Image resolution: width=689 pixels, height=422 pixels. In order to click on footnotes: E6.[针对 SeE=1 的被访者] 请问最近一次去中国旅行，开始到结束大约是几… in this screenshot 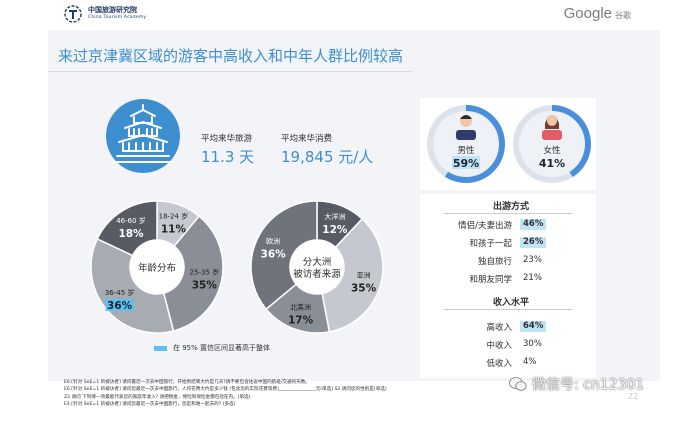, I will do `click(324, 394)`.